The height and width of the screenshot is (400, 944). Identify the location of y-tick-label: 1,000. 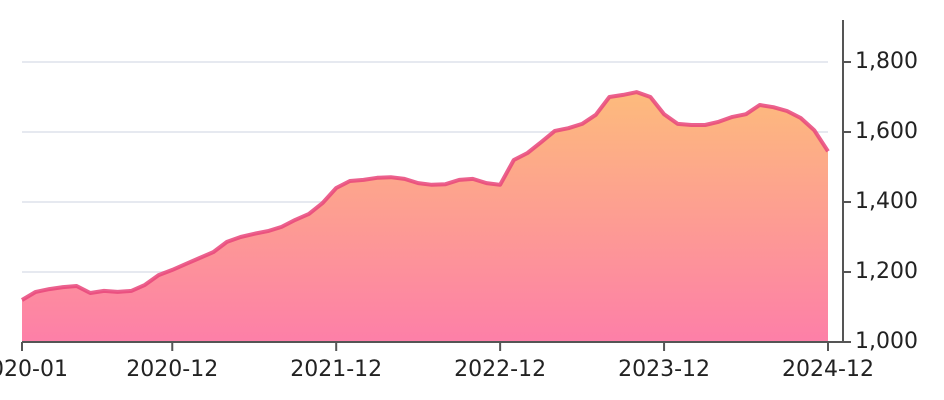
(886, 341).